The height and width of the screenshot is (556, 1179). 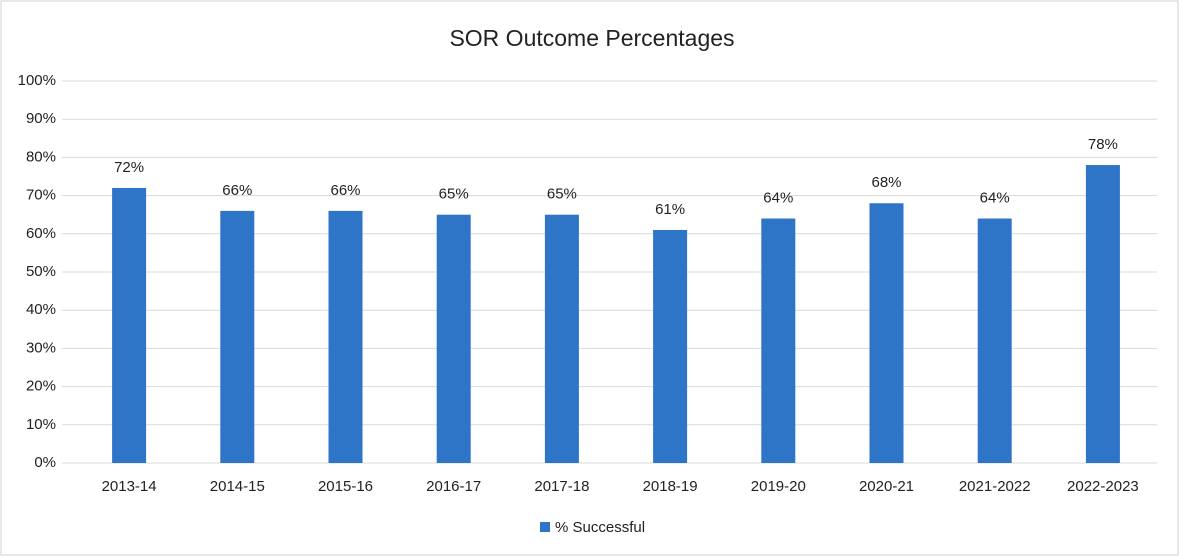 I want to click on x-tick-label: 2015-16, so click(x=345, y=486).